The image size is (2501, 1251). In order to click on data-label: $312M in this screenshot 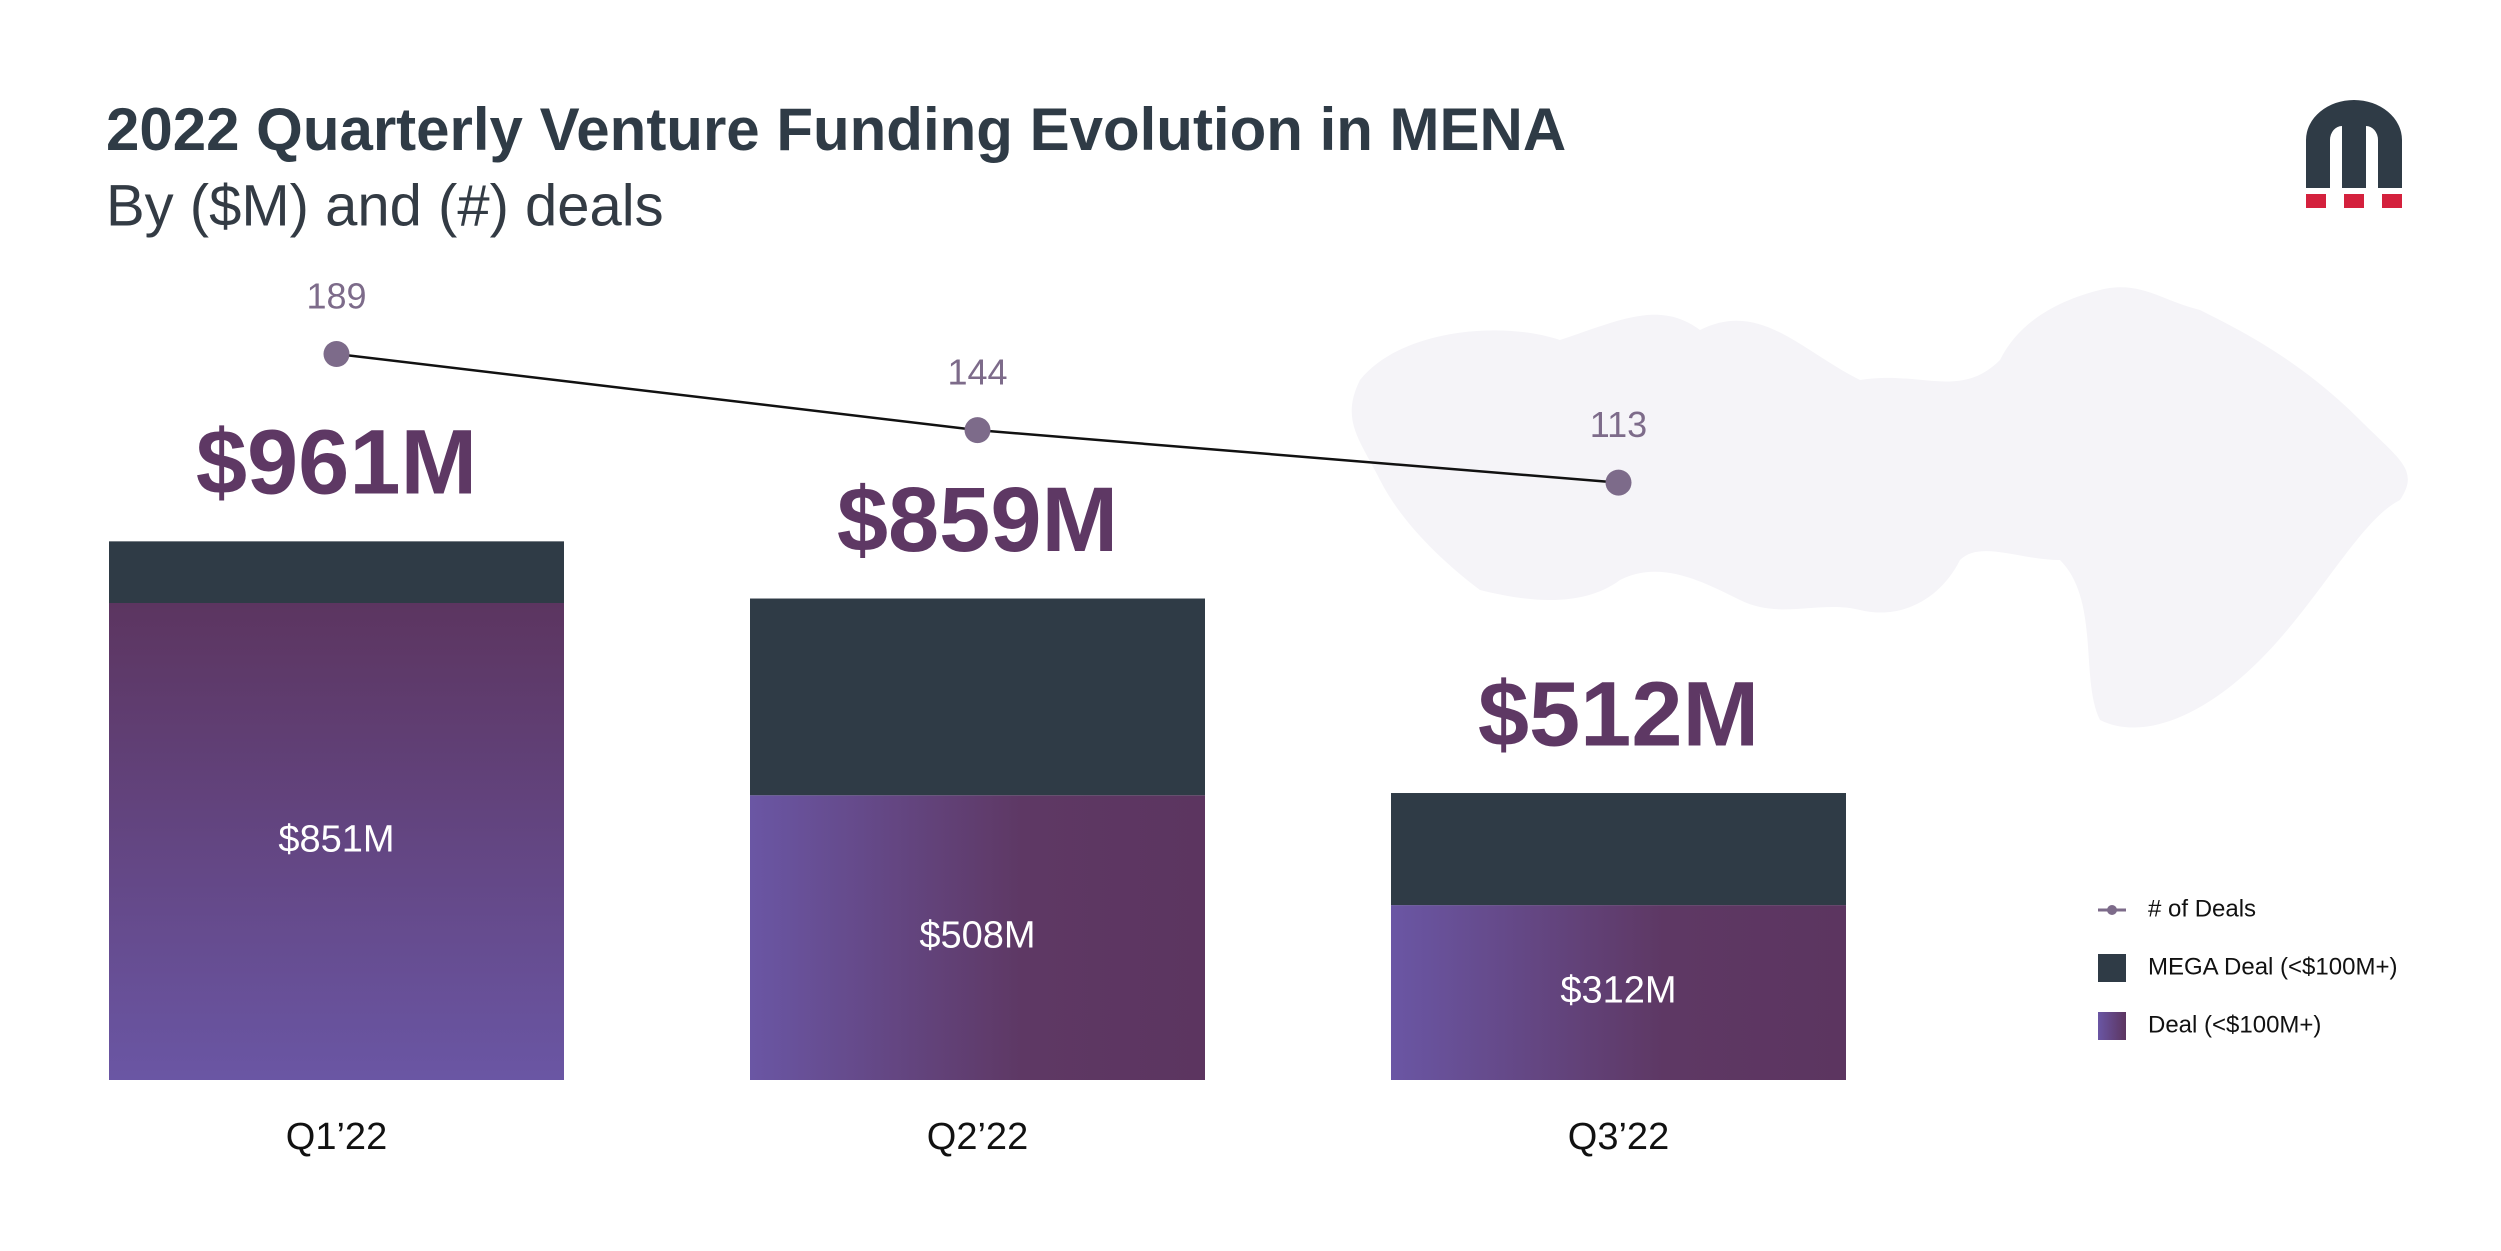, I will do `click(1618, 991)`.